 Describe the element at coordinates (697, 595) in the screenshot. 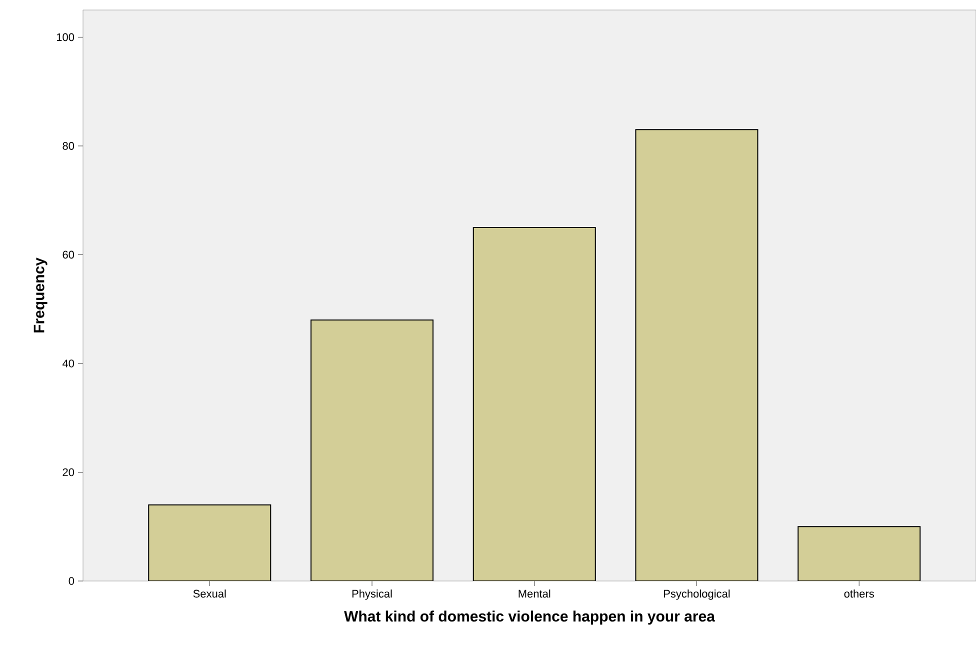

I see `x-tick-label: Psychological` at that location.